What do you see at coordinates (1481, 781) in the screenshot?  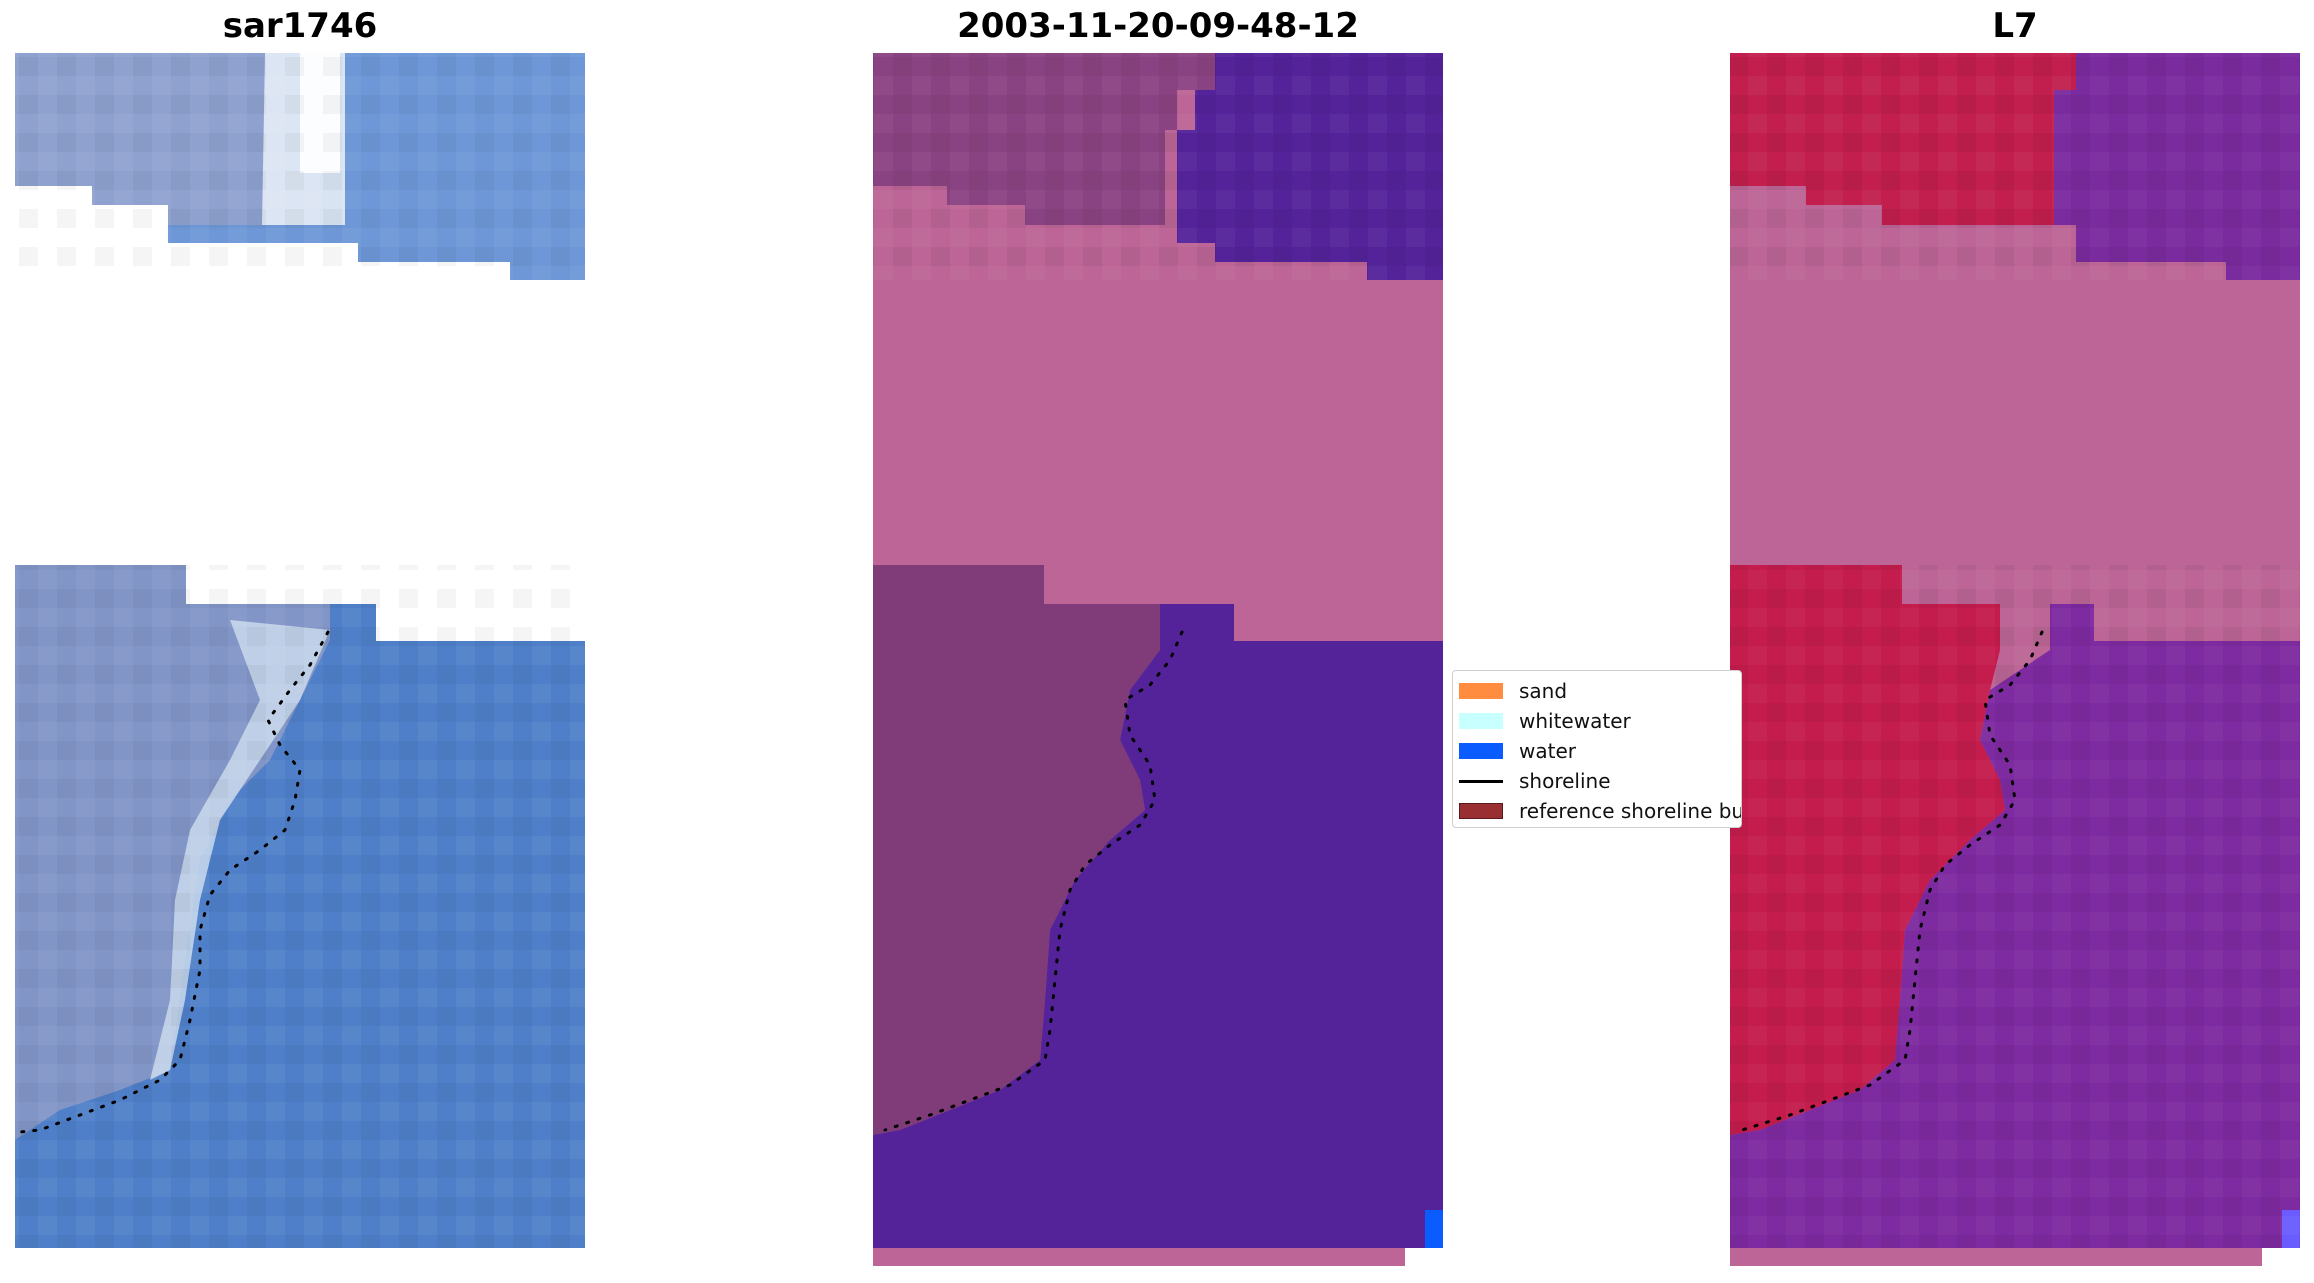 I see `legend-line-shoreline` at bounding box center [1481, 781].